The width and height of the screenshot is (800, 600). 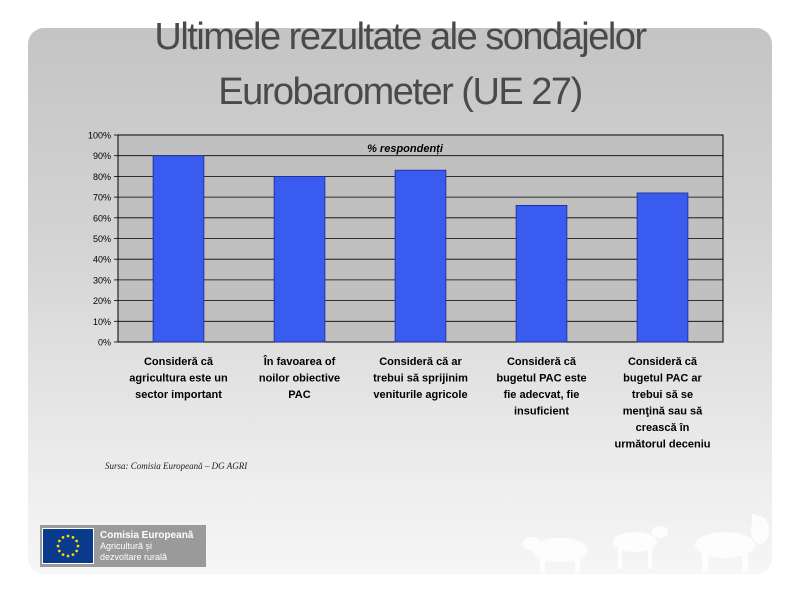 What do you see at coordinates (102, 280) in the screenshot?
I see `y-tick-label: 30%` at bounding box center [102, 280].